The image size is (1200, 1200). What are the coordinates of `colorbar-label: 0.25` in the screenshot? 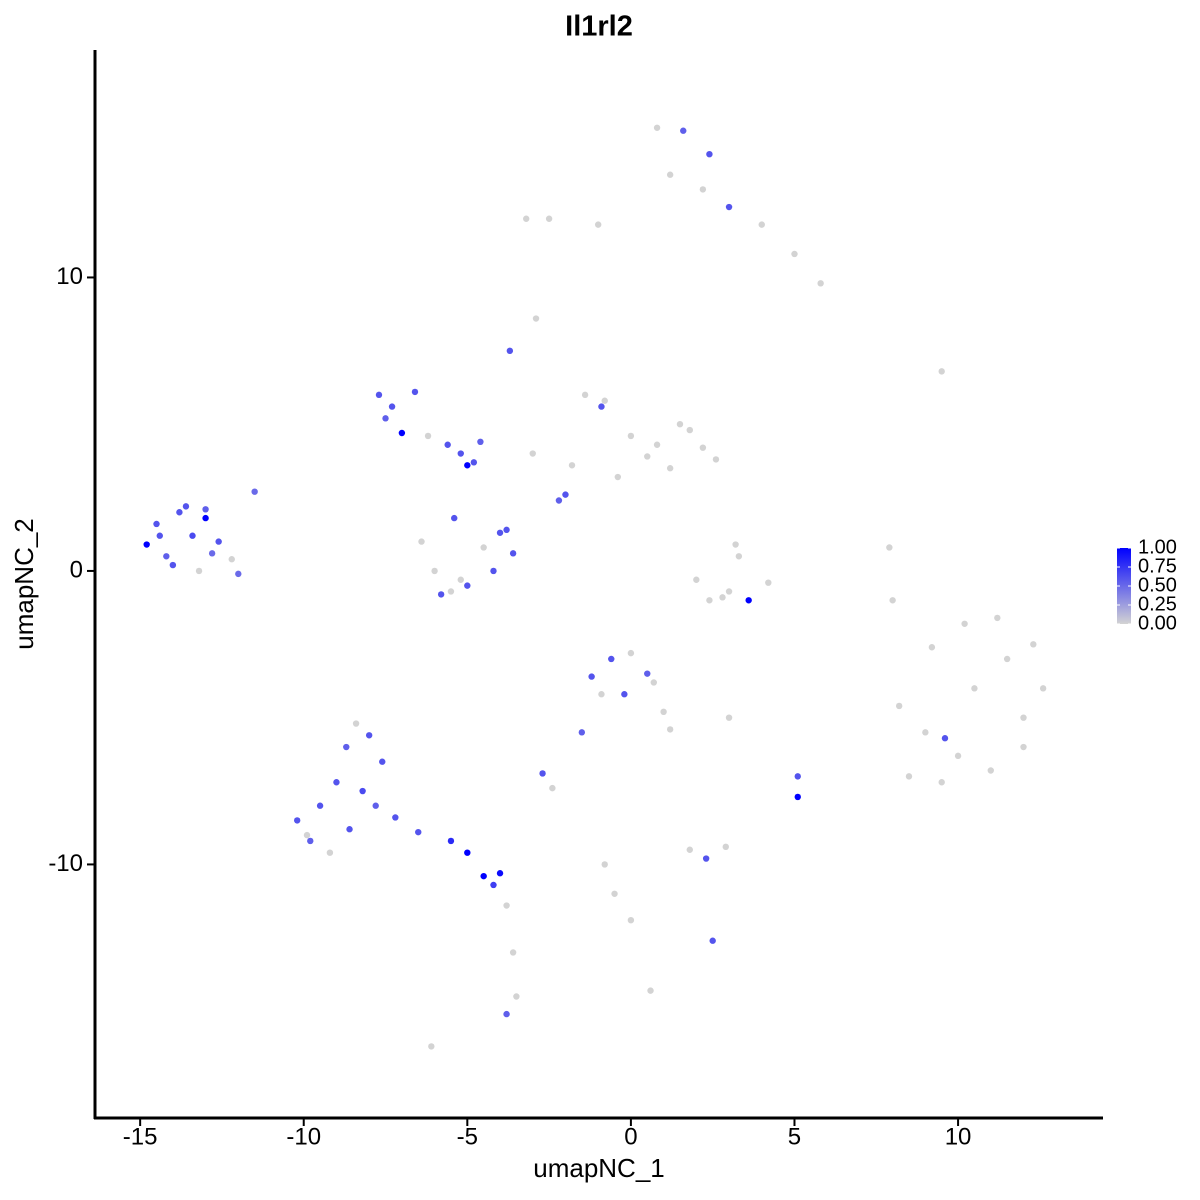 It's located at (1157, 604).